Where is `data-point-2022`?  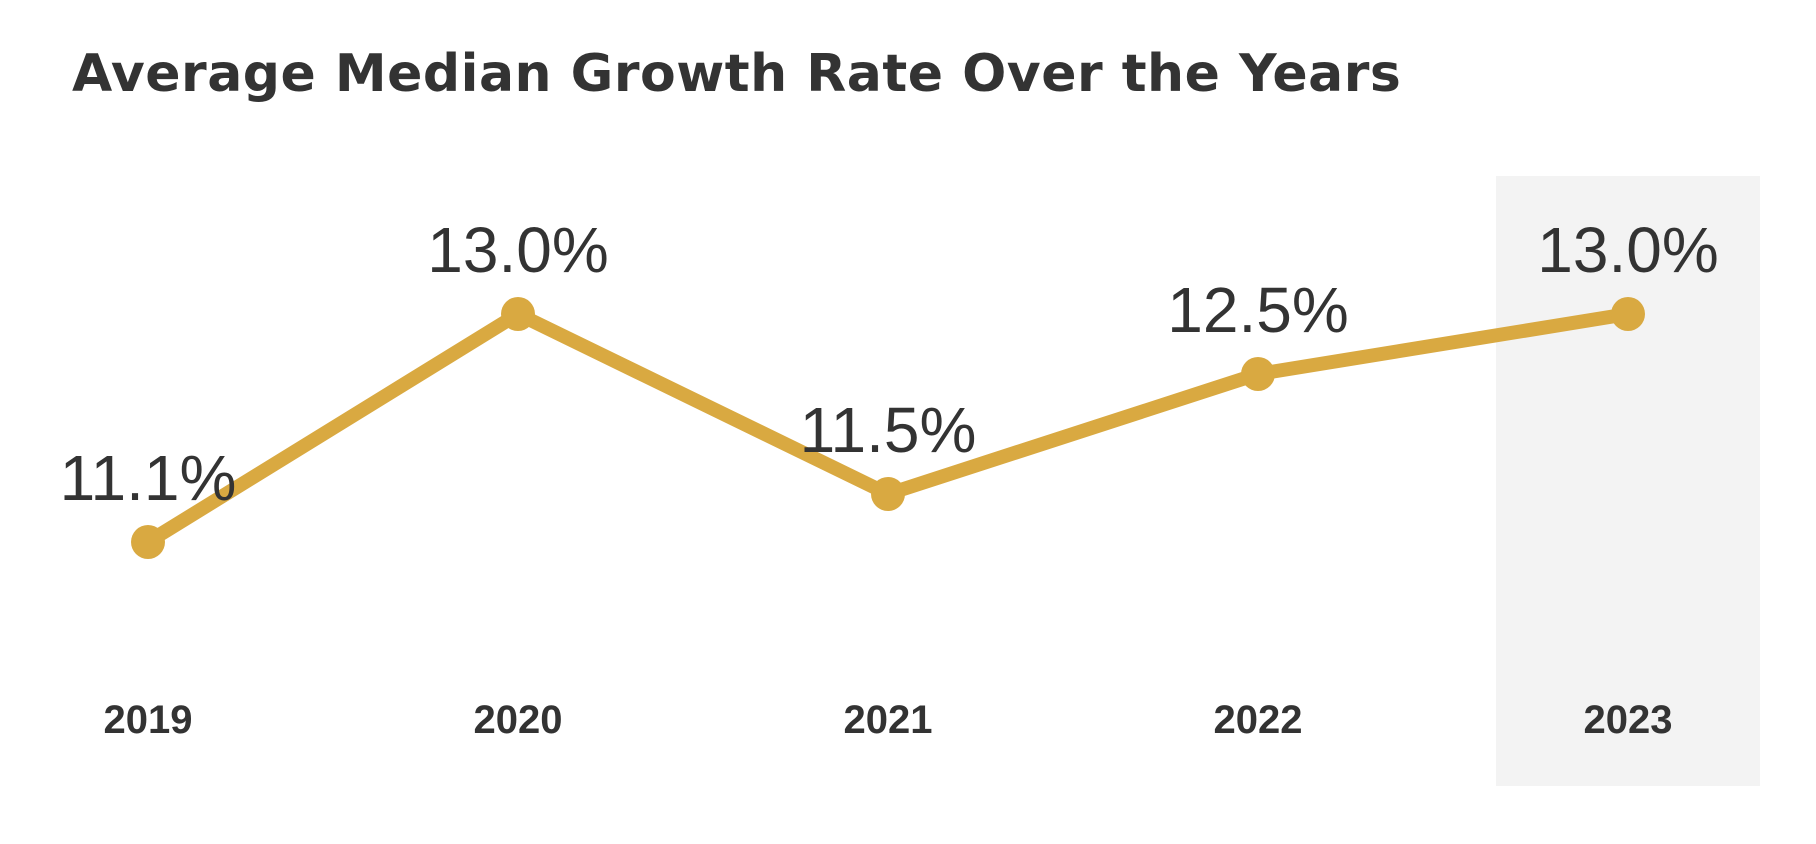
data-point-2022 is located at coordinates (1258, 374).